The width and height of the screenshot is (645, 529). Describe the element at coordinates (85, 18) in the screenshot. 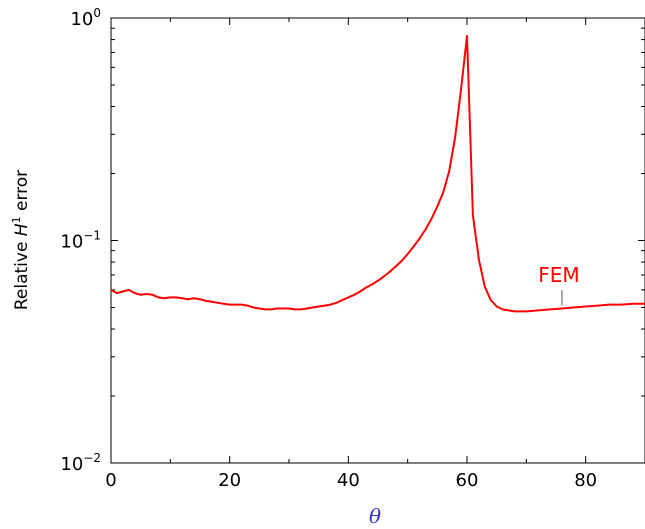

I see `y-tick-label: 10⁰` at that location.